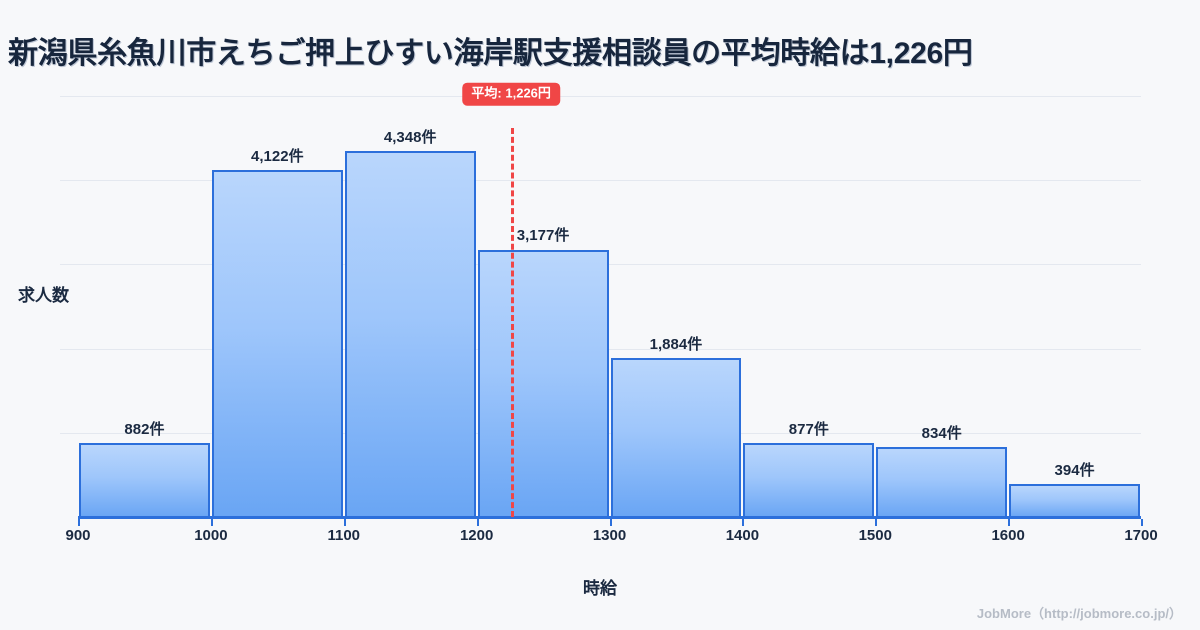 The height and width of the screenshot is (630, 1200). What do you see at coordinates (78, 535) in the screenshot?
I see `x-axis-tick-label: 900` at bounding box center [78, 535].